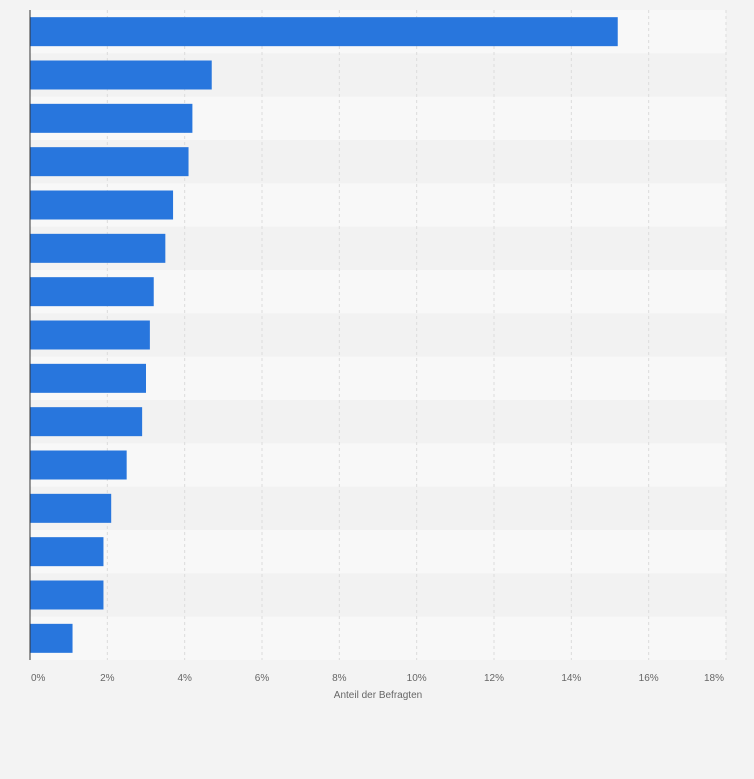 The width and height of the screenshot is (754, 779). What do you see at coordinates (262, 678) in the screenshot?
I see `x-tick-label: 6%` at bounding box center [262, 678].